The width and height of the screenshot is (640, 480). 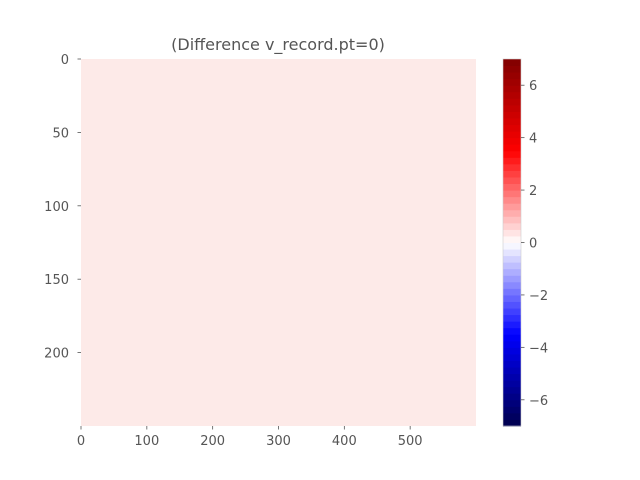 What do you see at coordinates (533, 139) in the screenshot?
I see `colorbar-tick-label: 4` at bounding box center [533, 139].